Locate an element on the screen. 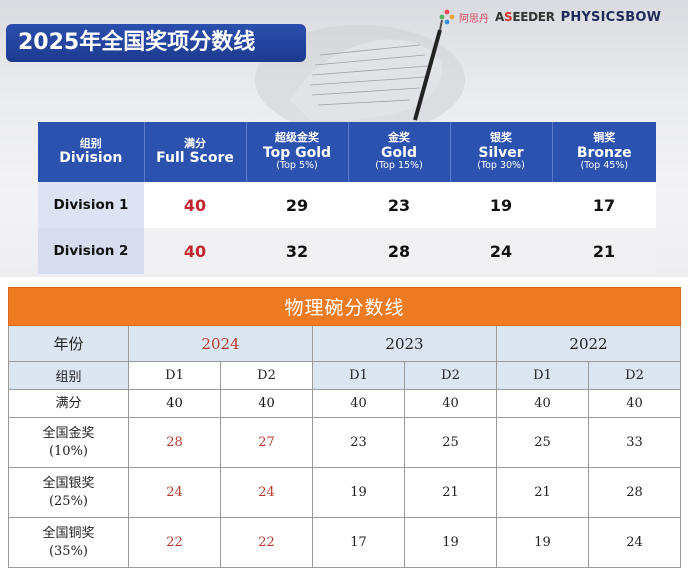 The height and width of the screenshot is (577, 688). header-pct: (Top 45%) is located at coordinates (604, 165).